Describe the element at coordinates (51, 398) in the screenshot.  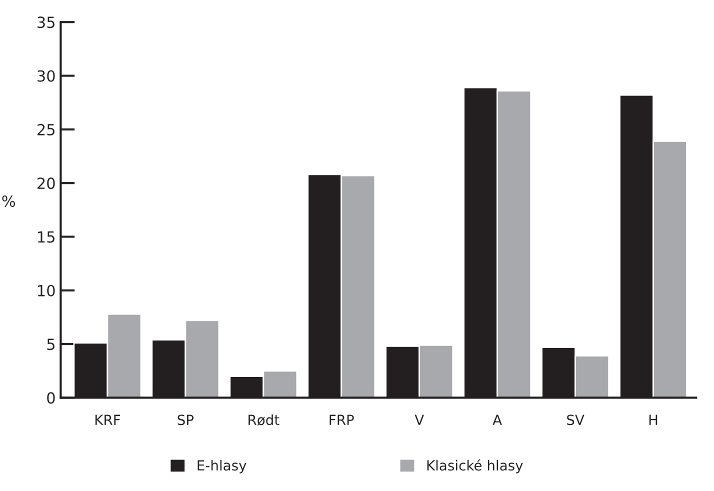
I see `y-tick-label: 0` at that location.